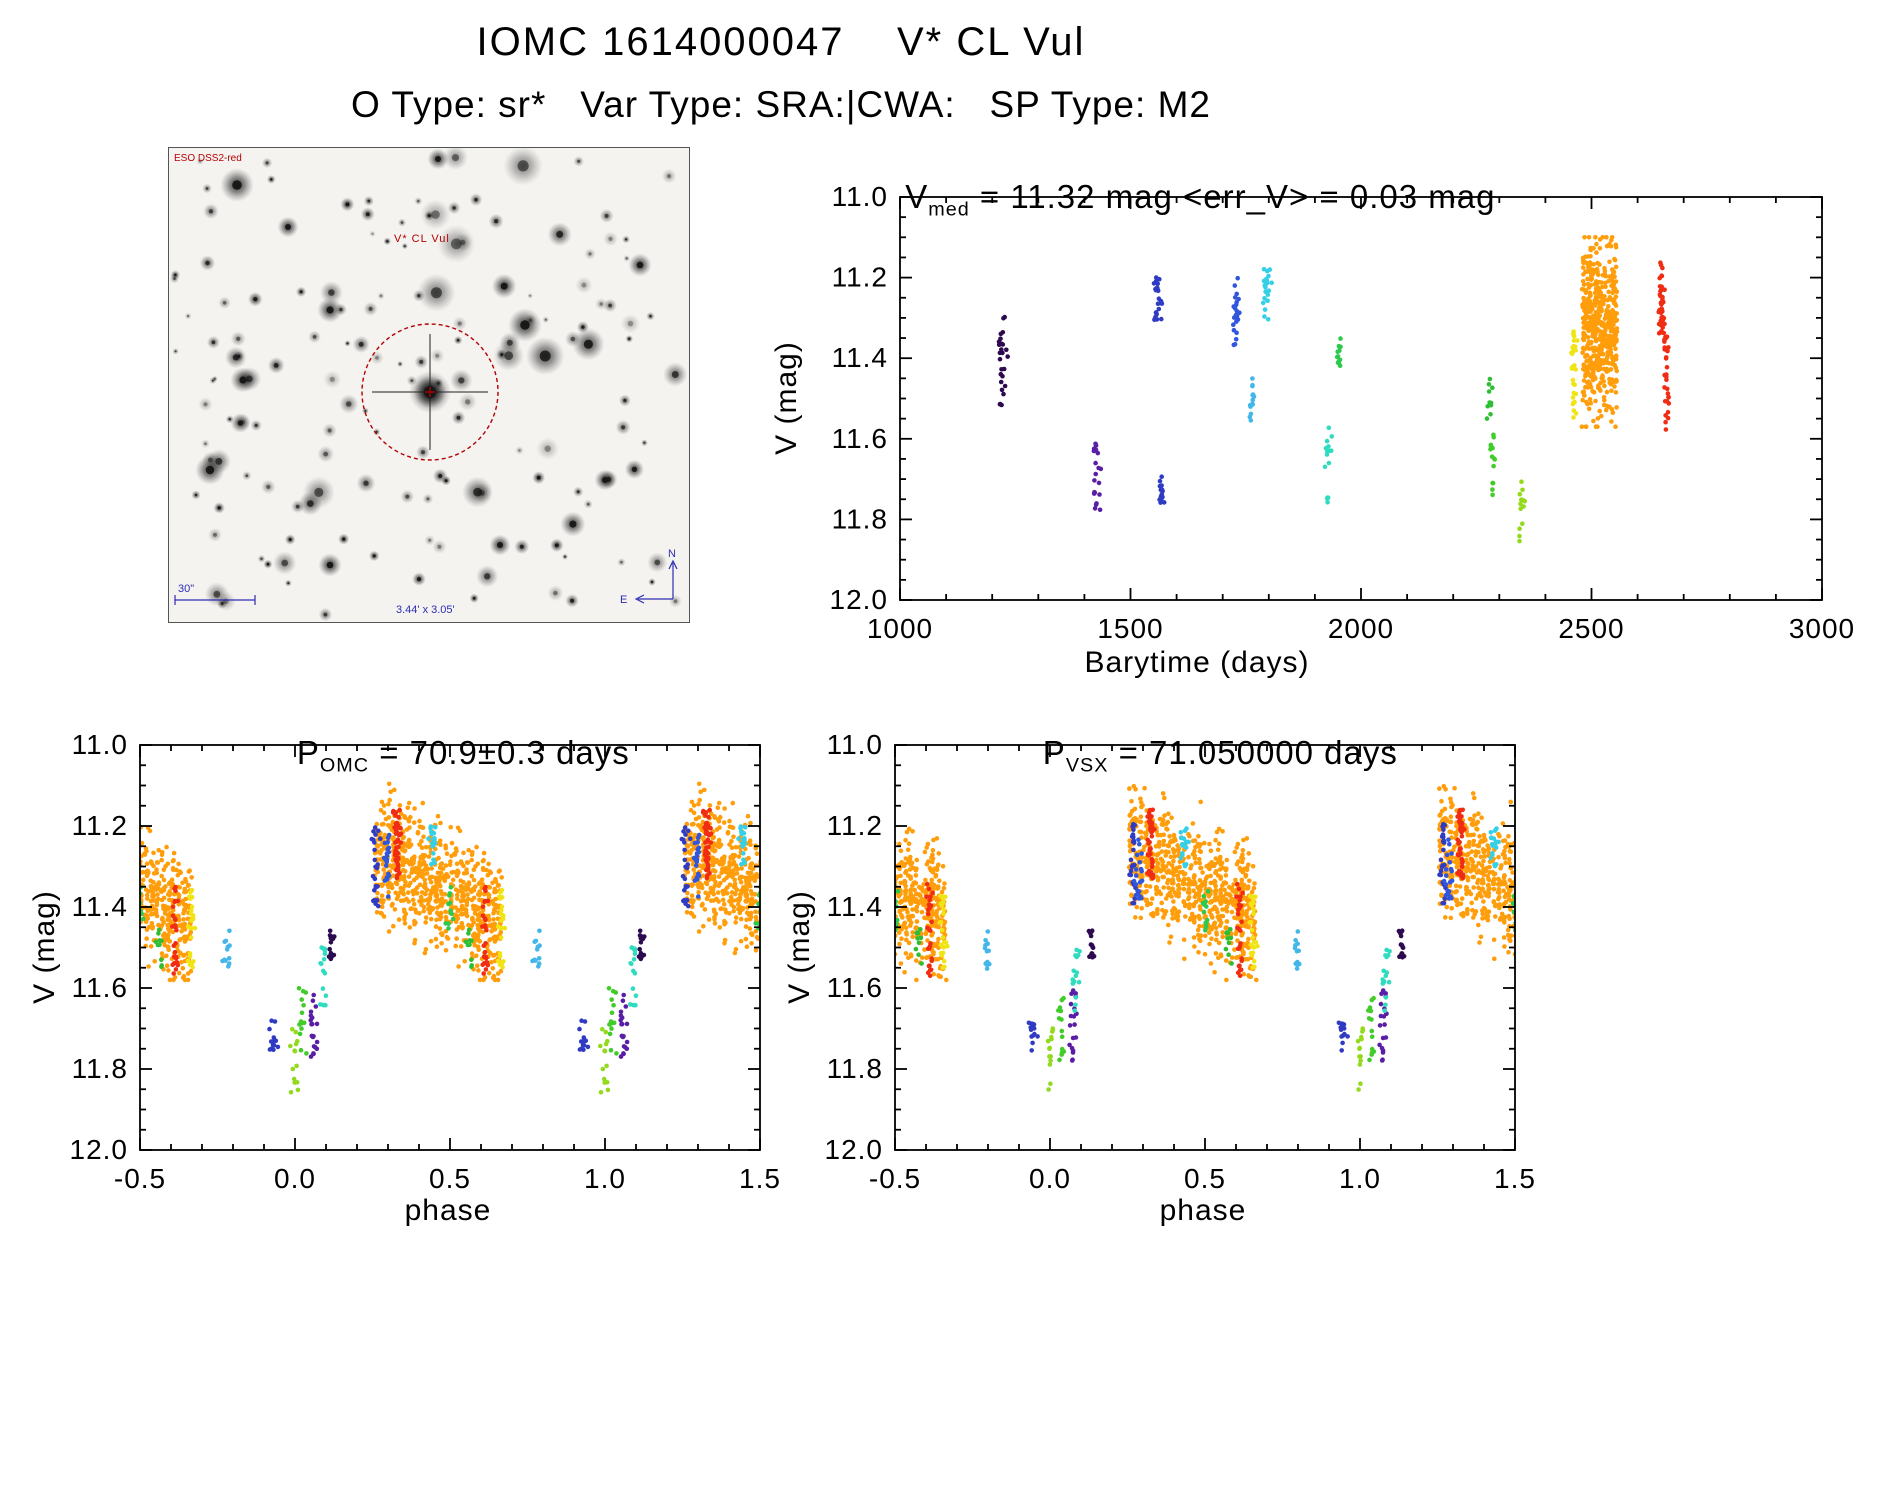 This screenshot has width=1889, height=1494. I want to click on phase_omc-epoch-14-dense, so click(450, 882).